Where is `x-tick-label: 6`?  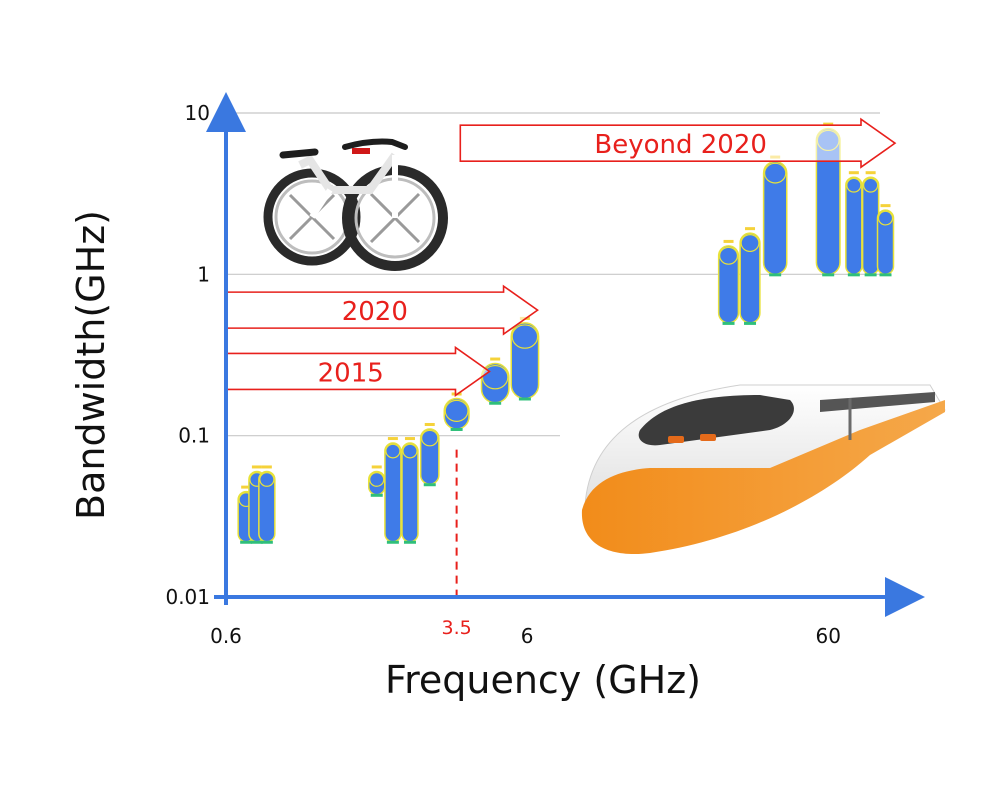 x-tick-label: 6 is located at coordinates (527, 636).